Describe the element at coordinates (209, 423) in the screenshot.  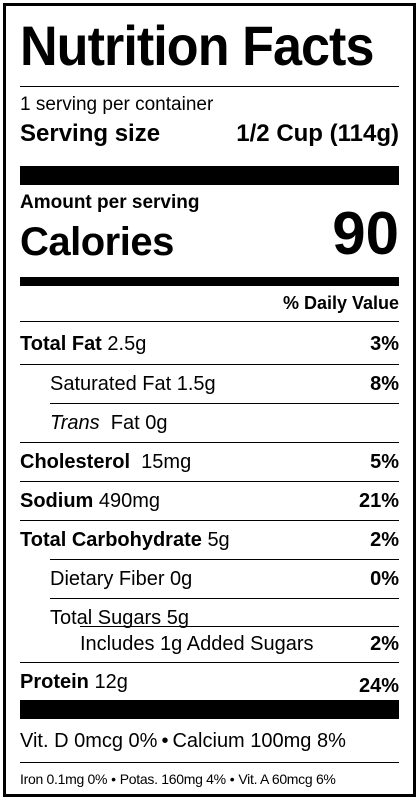
I see `nutrient-row-trans-fat: Trans Fat 0g` at that location.